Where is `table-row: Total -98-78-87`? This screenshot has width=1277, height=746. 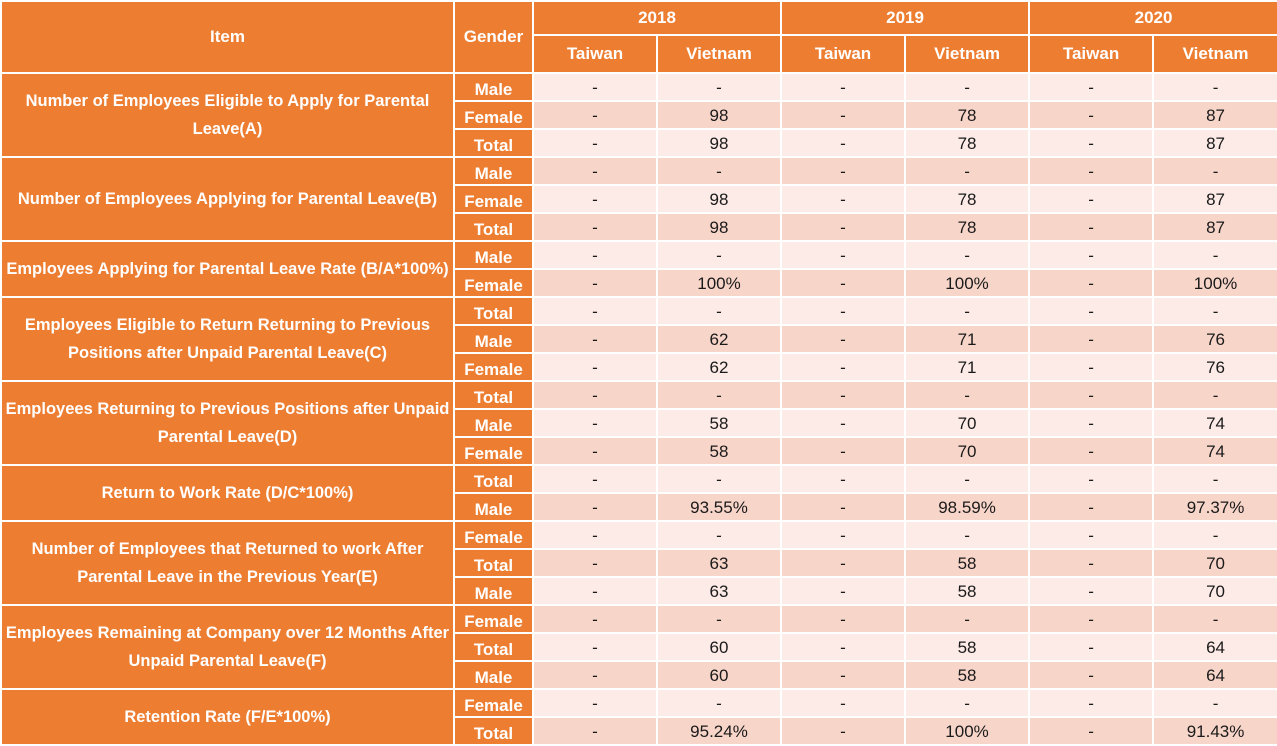
table-row: Total -98-78-87 is located at coordinates (639, 227).